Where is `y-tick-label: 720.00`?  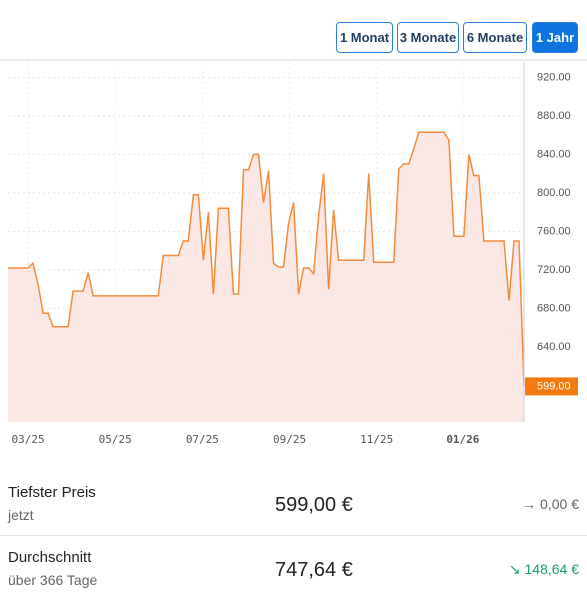
y-tick-label: 720.00 is located at coordinates (554, 270).